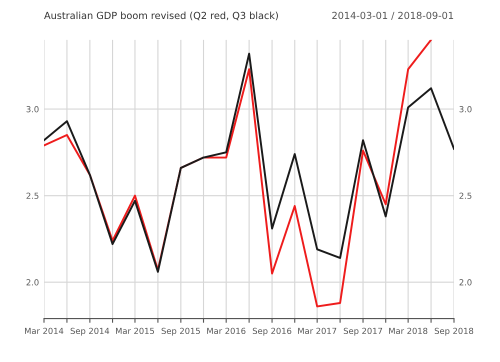  What do you see at coordinates (465, 109) in the screenshot?
I see `y2-tick-label: 3.0` at bounding box center [465, 109].